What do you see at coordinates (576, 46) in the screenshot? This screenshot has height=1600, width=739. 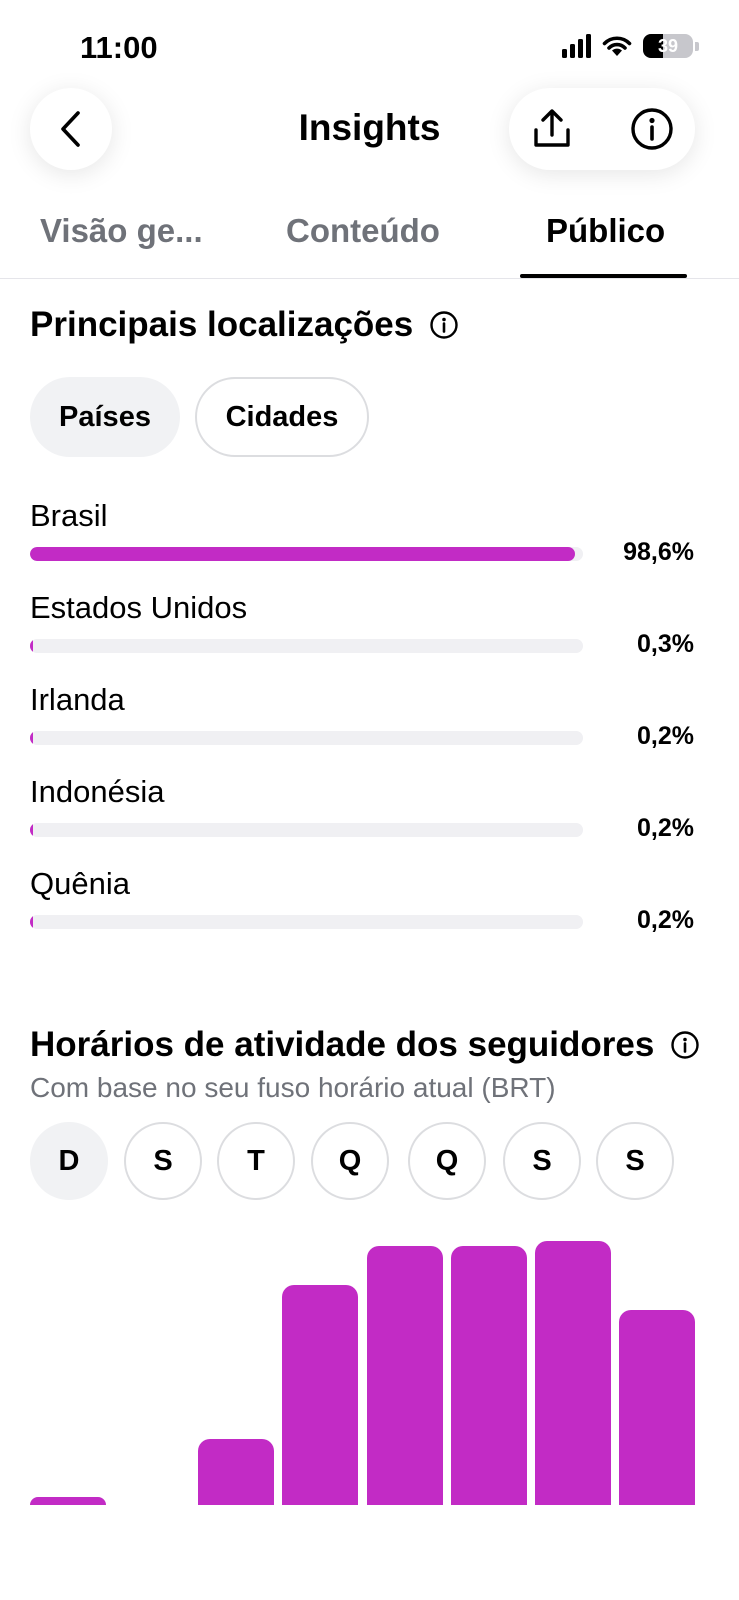 I see `cellular-signal-icon` at bounding box center [576, 46].